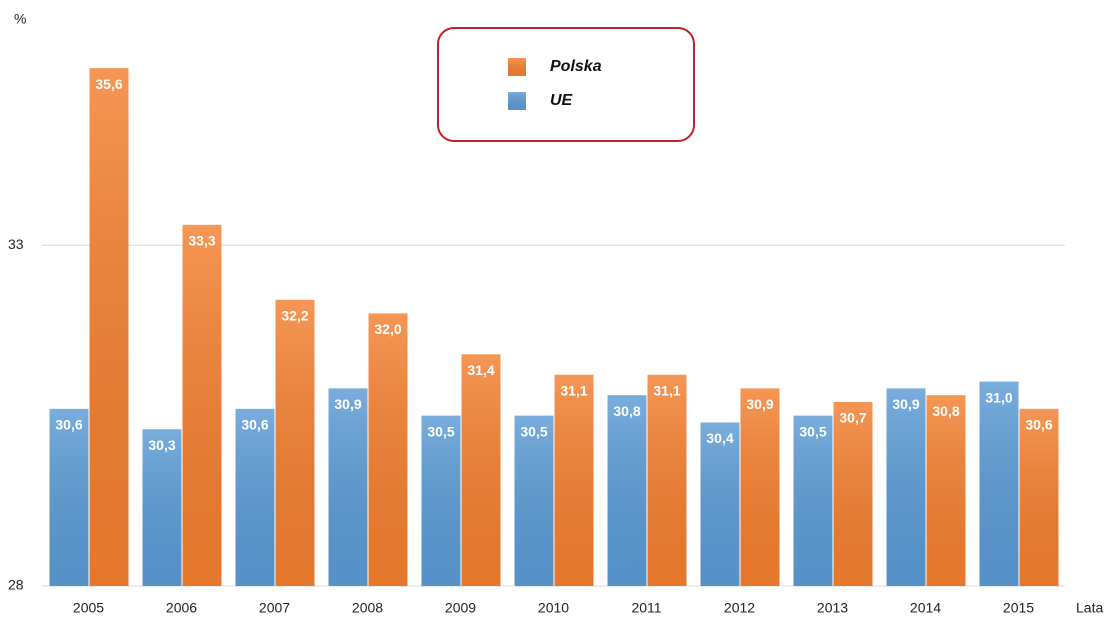 The width and height of the screenshot is (1113, 619). Describe the element at coordinates (998, 397) in the screenshot. I see `data-label: 31,0` at that location.